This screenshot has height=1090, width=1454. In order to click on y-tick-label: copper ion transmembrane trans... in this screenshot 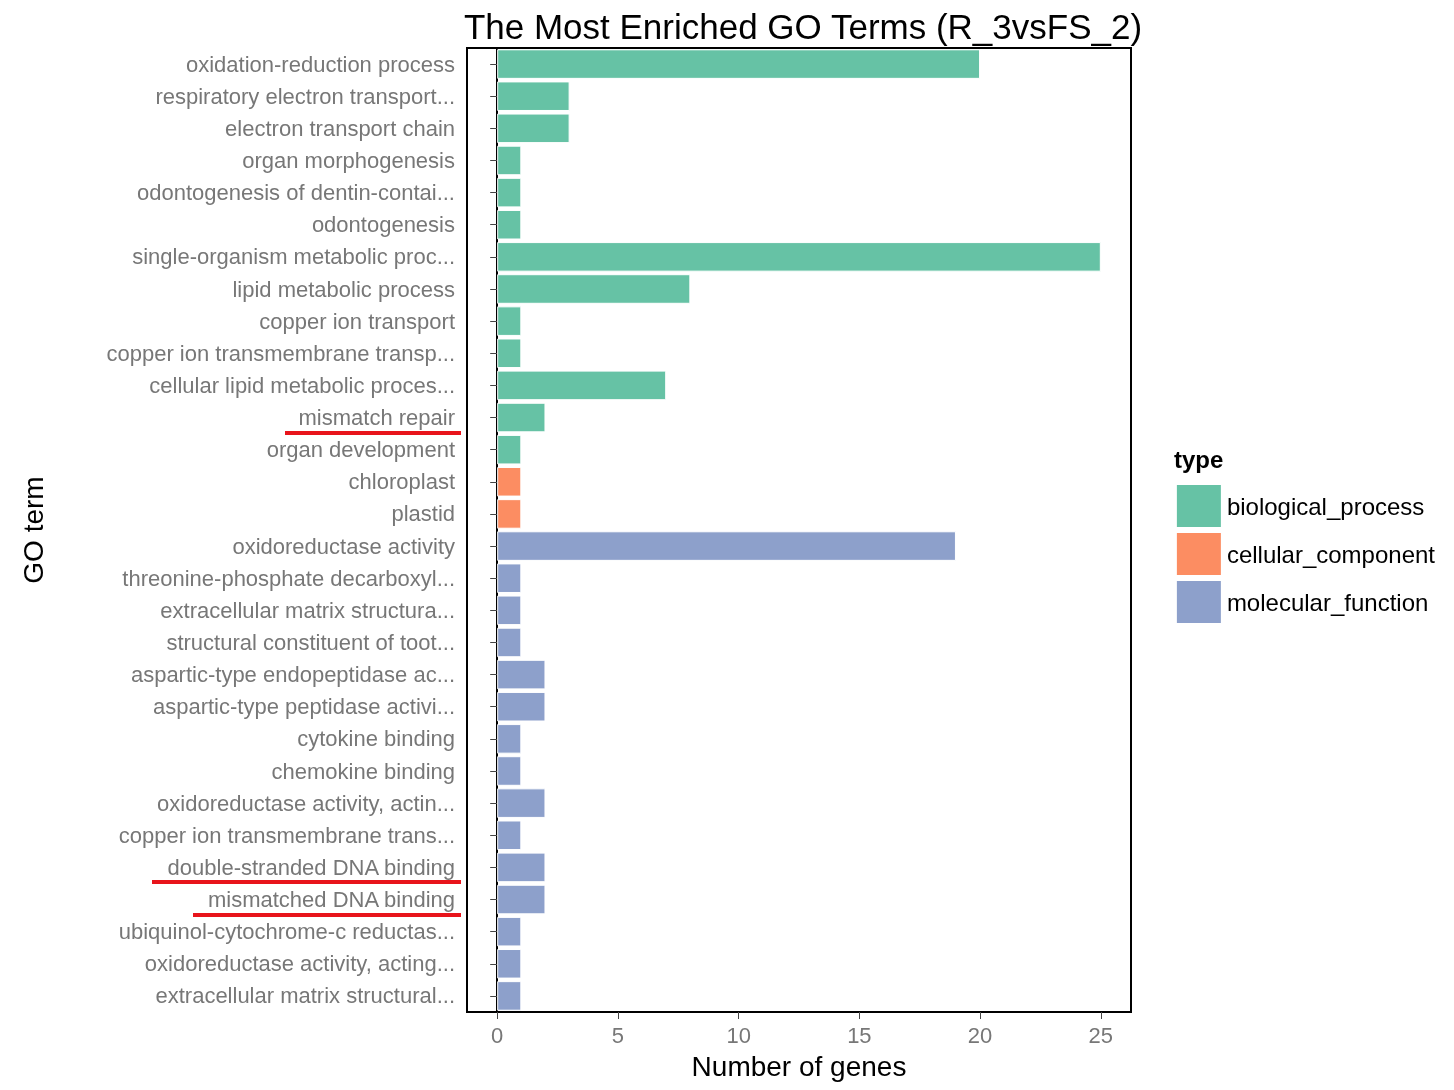, I will do `click(286, 835)`.